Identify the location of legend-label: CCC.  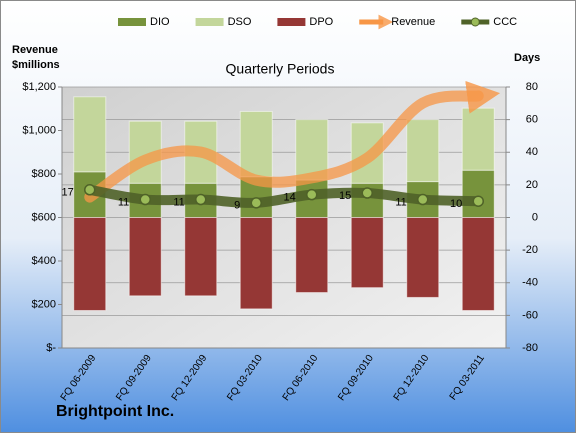
(505, 22).